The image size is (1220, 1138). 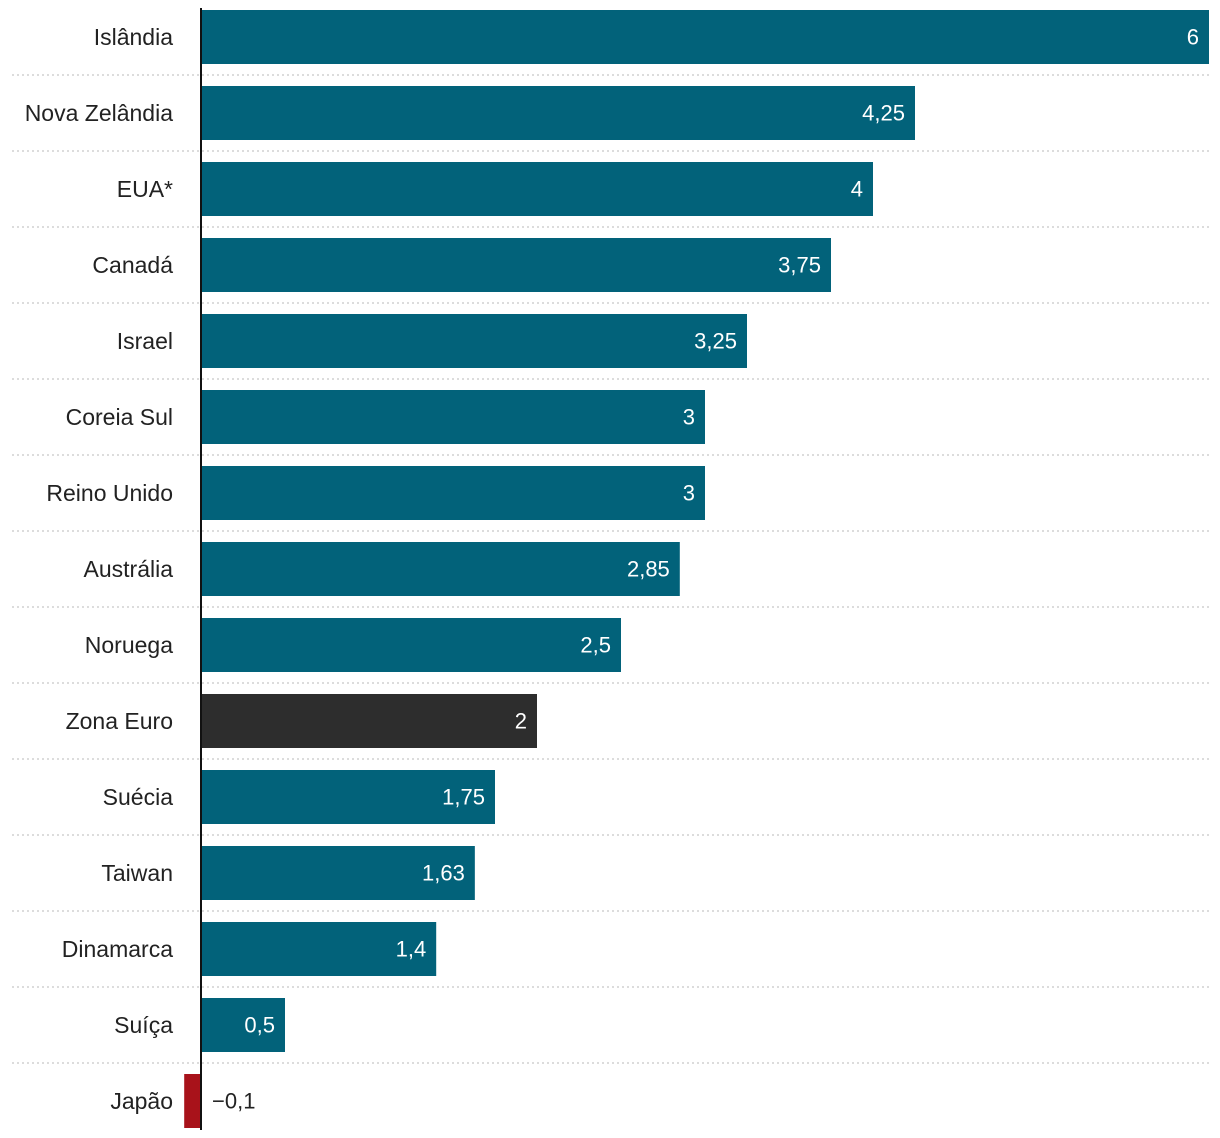 What do you see at coordinates (883, 113) in the screenshot?
I see `data-label: 4,25` at bounding box center [883, 113].